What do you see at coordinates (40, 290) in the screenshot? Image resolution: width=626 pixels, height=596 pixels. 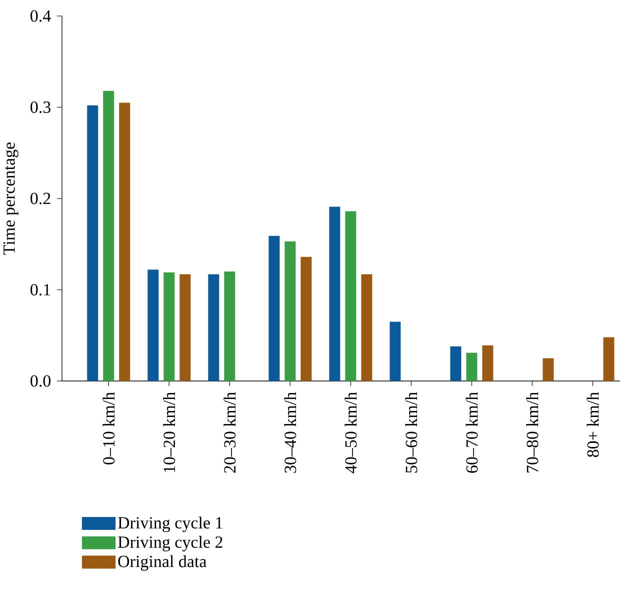 I see `y-tick-label: 0.1` at bounding box center [40, 290].